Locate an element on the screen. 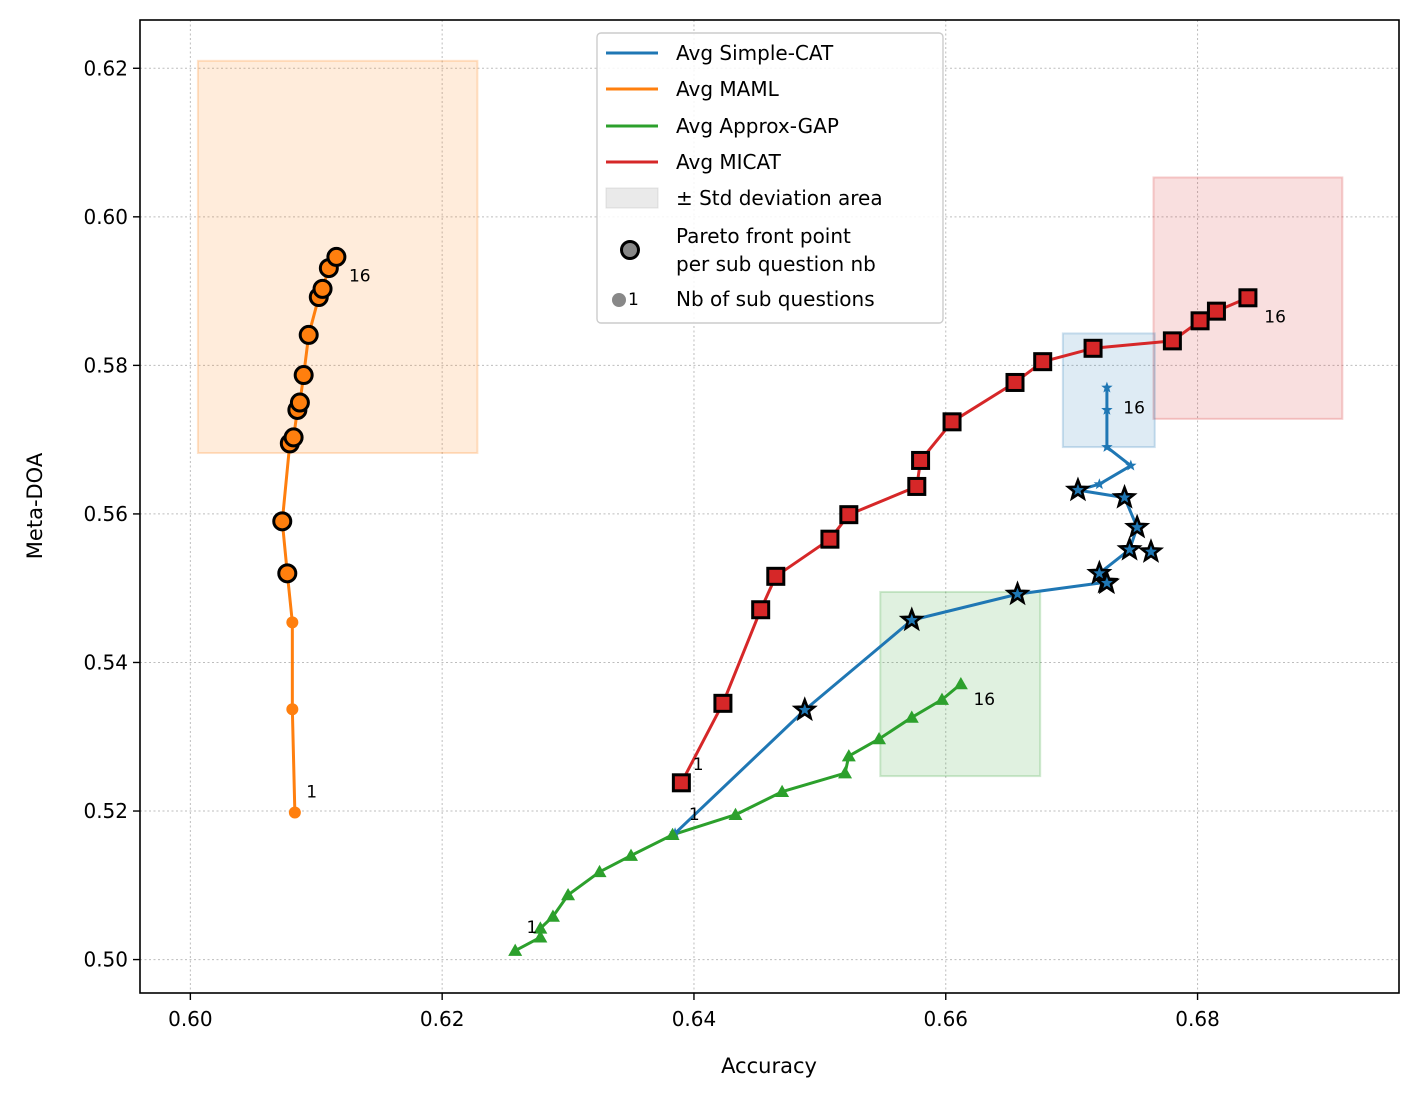 The image size is (1419, 1100). legend-pareto-marker is located at coordinates (630, 250).